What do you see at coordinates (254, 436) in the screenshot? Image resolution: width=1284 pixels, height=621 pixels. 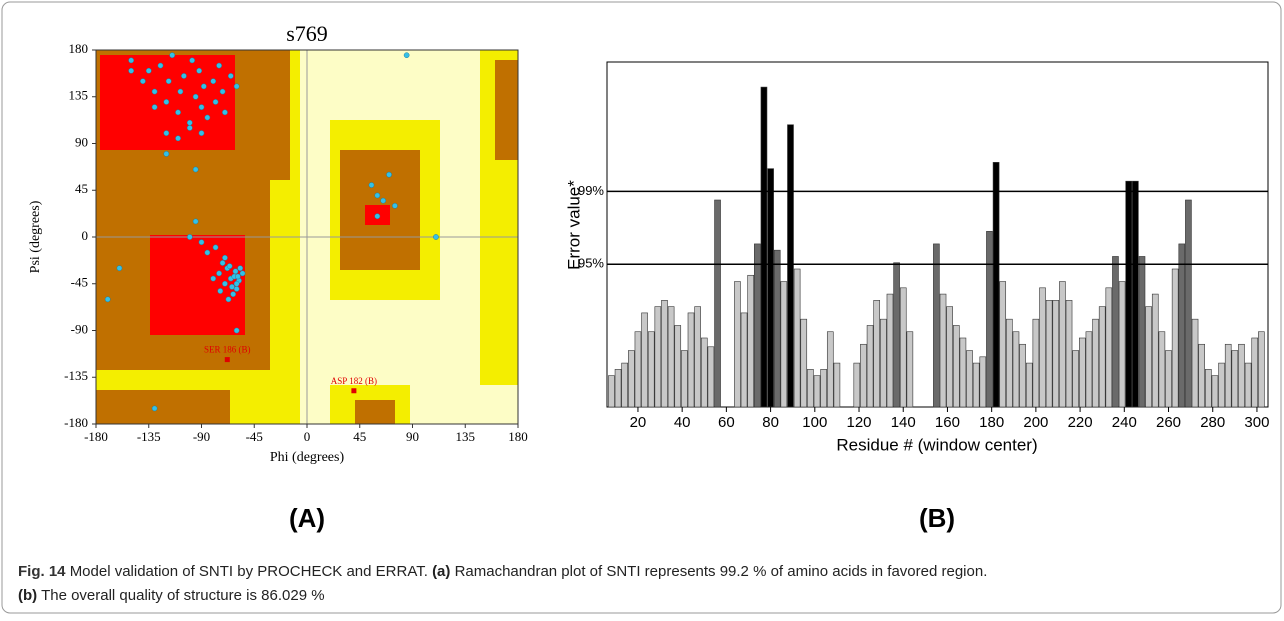 I see `x-tick-label: -45` at bounding box center [254, 436].